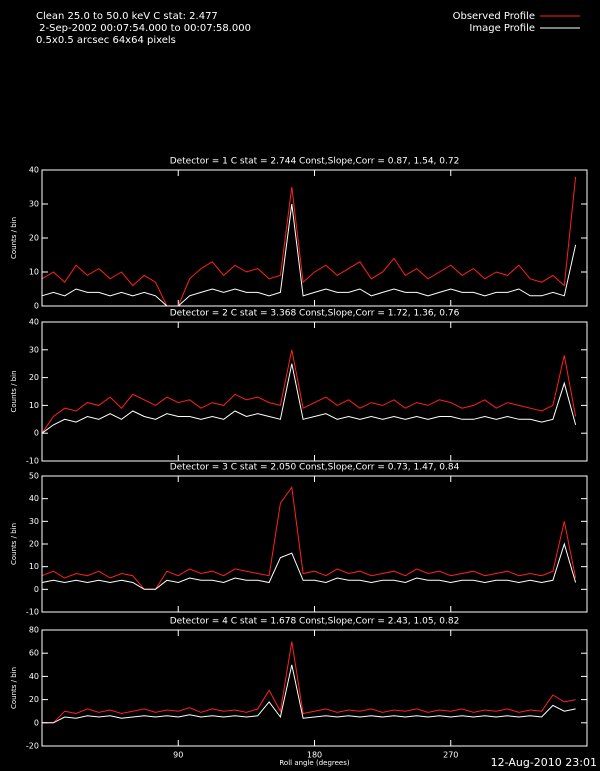  Describe the element at coordinates (127, 16) in the screenshot. I see `header-line: Clean 25.0 to 50.0 keV C stat: 2.477` at that location.